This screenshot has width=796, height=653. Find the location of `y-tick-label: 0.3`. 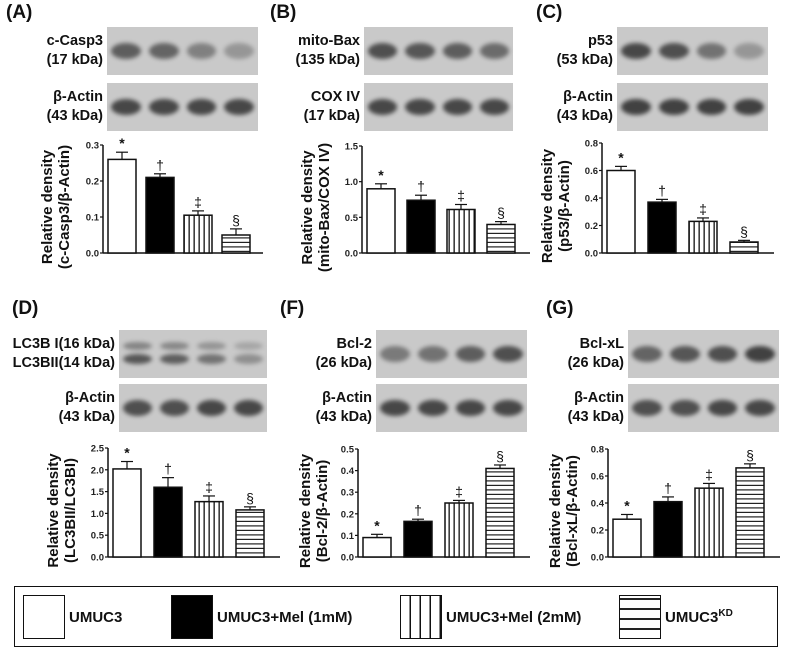

y-tick-label: 0.3 is located at coordinates (92, 146).